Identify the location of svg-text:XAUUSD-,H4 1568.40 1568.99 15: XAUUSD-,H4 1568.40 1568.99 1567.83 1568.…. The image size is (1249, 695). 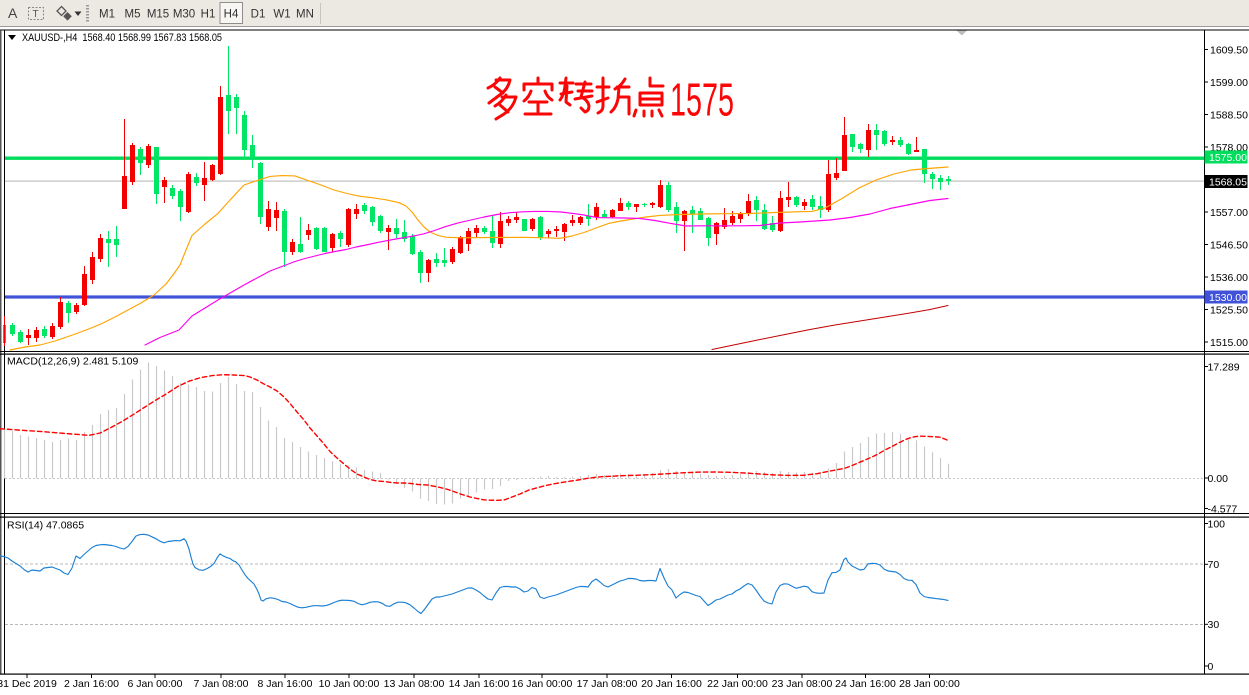
(122, 38).